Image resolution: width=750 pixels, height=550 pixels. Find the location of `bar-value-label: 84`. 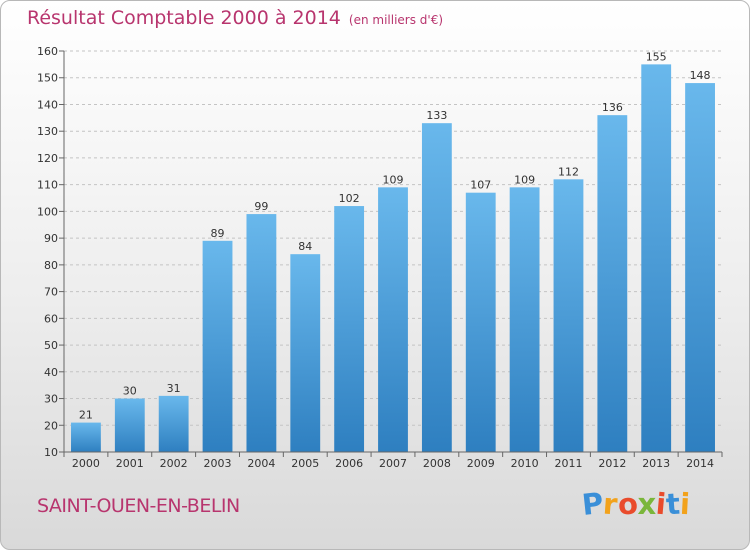

bar-value-label: 84 is located at coordinates (305, 246).